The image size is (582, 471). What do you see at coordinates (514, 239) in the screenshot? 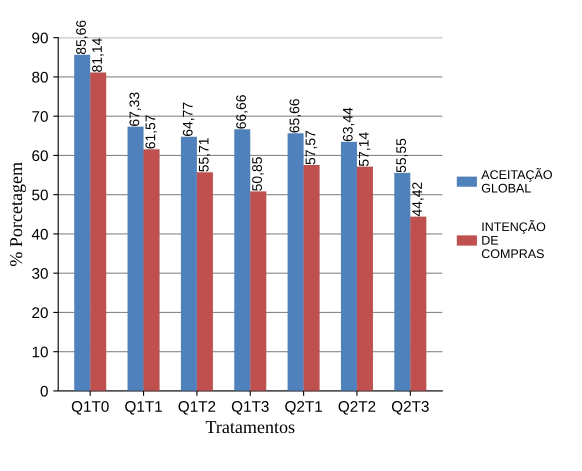
I see `legend-label: INTENÇÃO DE COMPRAS` at bounding box center [514, 239].